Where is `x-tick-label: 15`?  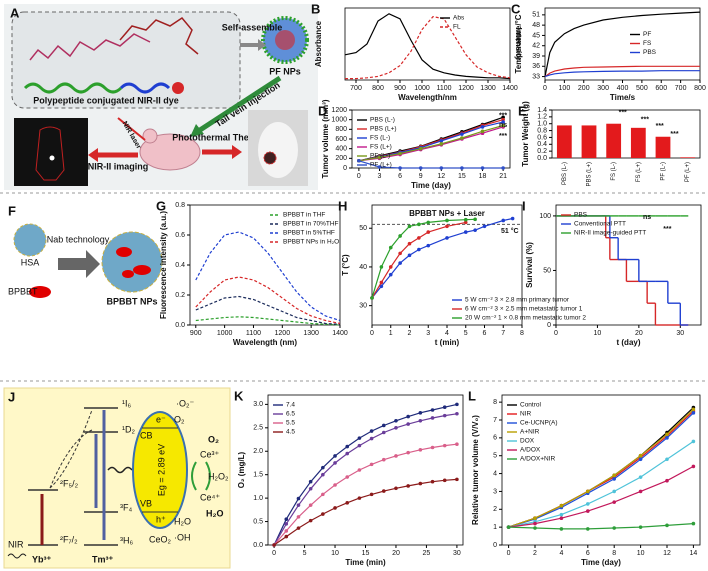
x-tick-label: 15 is located at coordinates (462, 176).